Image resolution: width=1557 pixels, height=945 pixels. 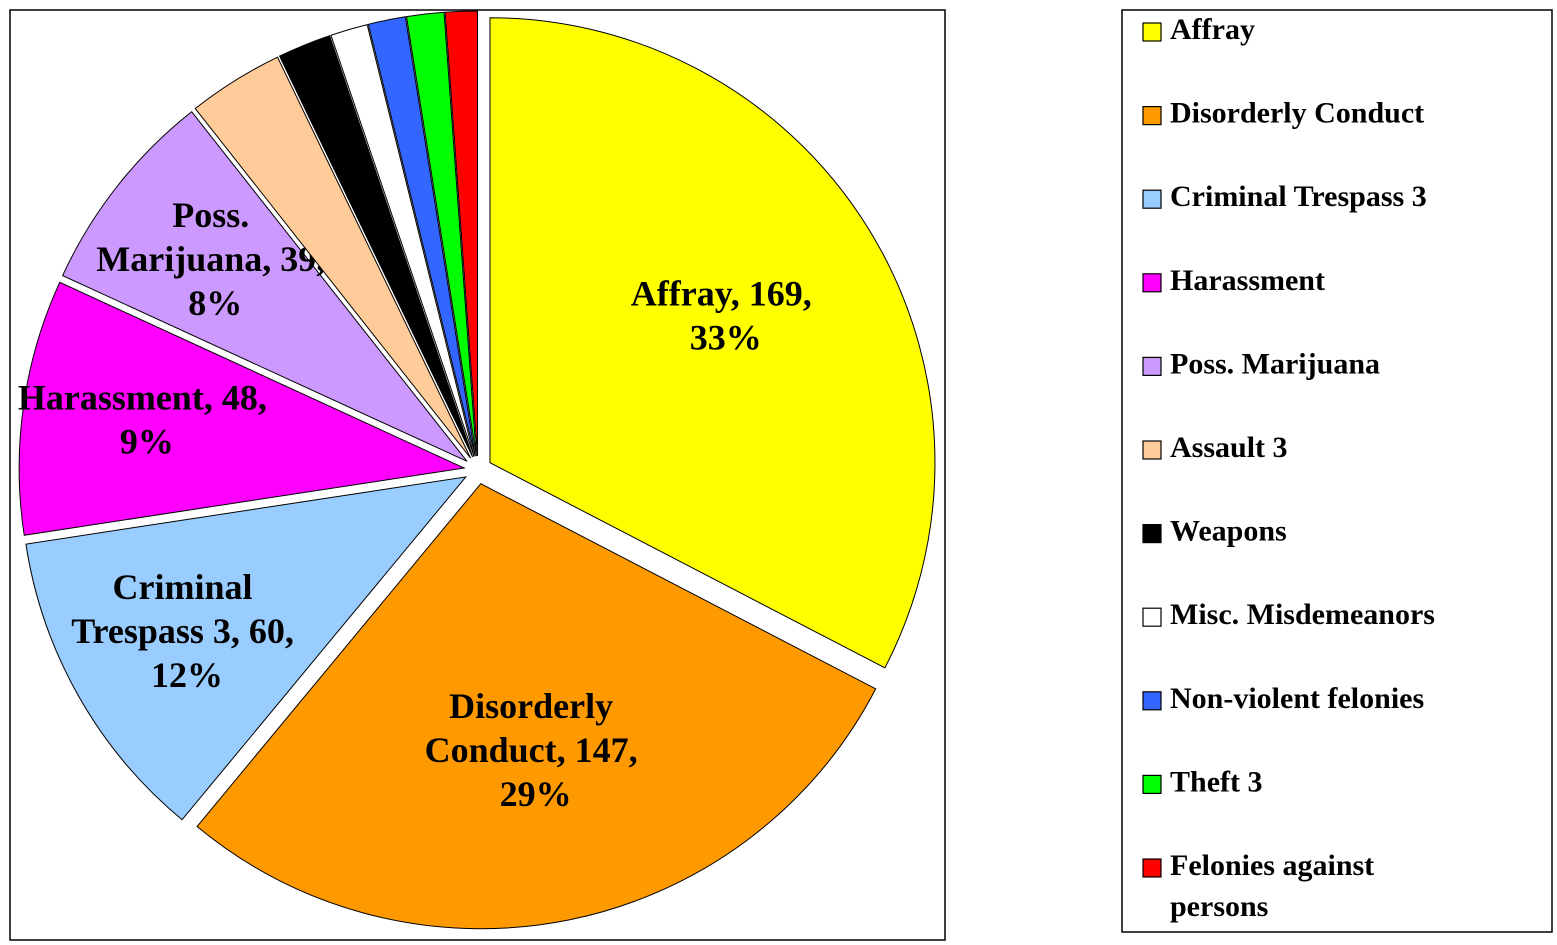 I want to click on legend-label: Assault 3, so click(x=1229, y=447).